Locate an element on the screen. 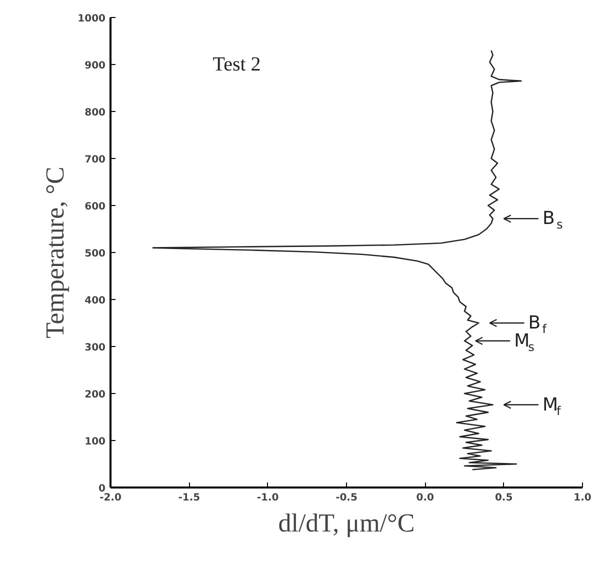 Image resolution: width=595 pixels, height=569 pixels. y-tick-label: 0 is located at coordinates (102, 489).